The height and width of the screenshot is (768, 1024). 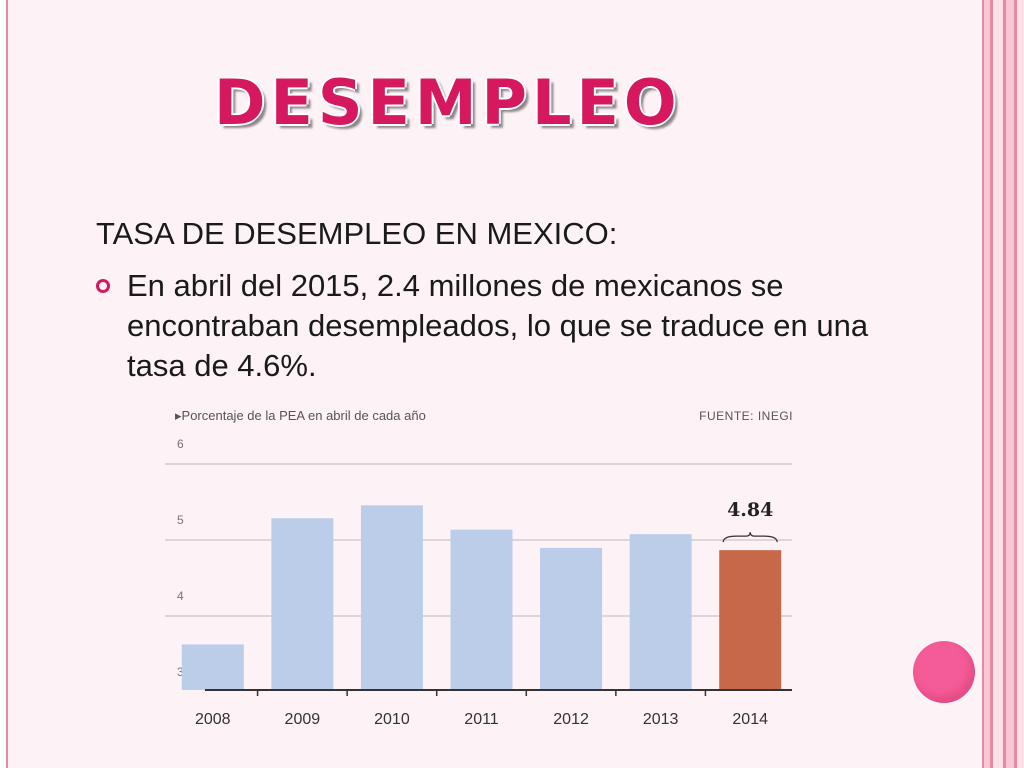 What do you see at coordinates (571, 719) in the screenshot?
I see `x-tick-label: 2012` at bounding box center [571, 719].